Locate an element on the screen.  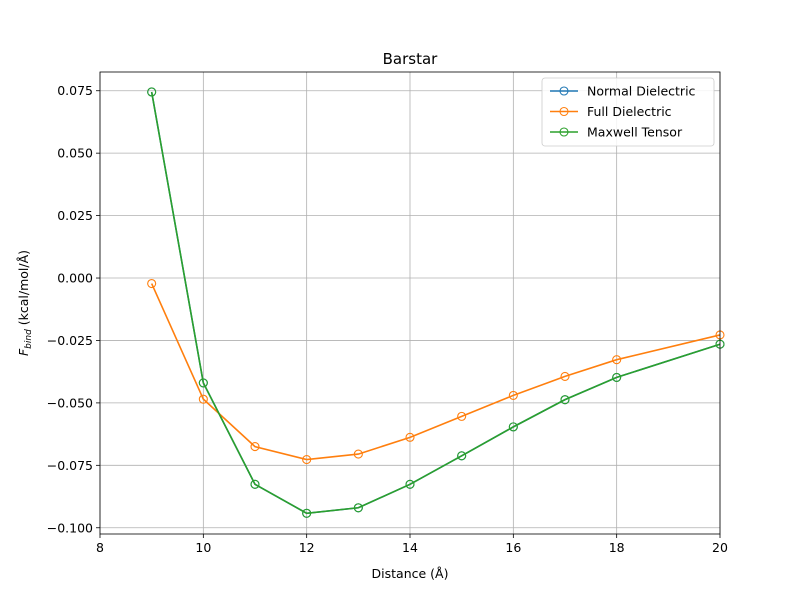
legend-item: Full Dielectric is located at coordinates (611, 111).